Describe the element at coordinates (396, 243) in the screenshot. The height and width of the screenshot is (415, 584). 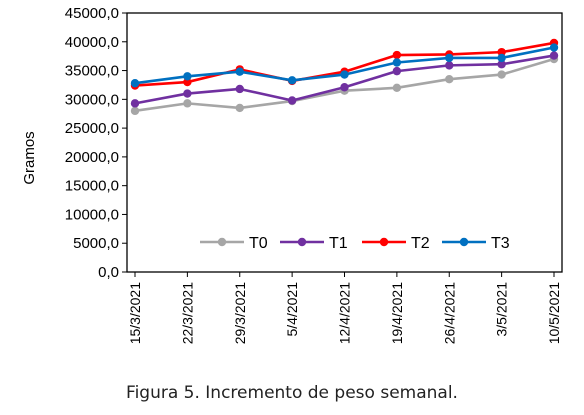
I see `legend-item-t2: T2` at that location.